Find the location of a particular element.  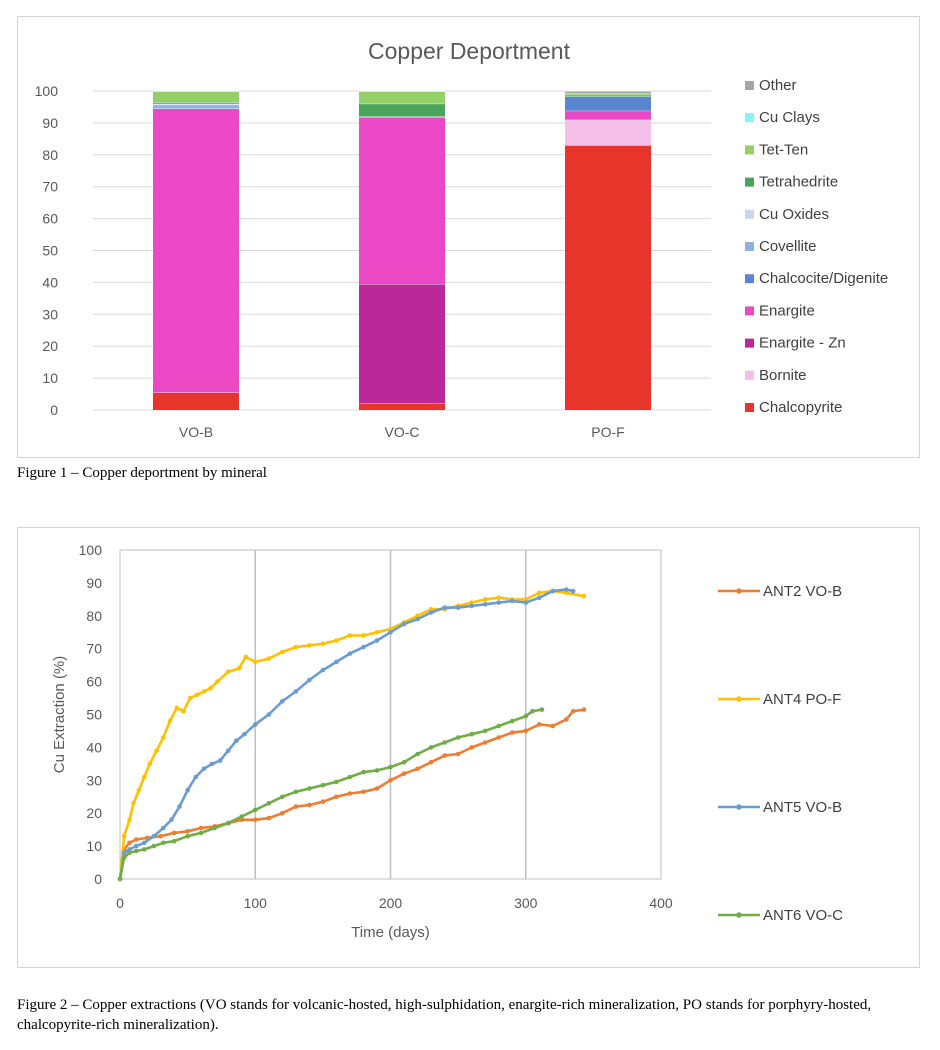

y-tick-label: 90 is located at coordinates (94, 583).